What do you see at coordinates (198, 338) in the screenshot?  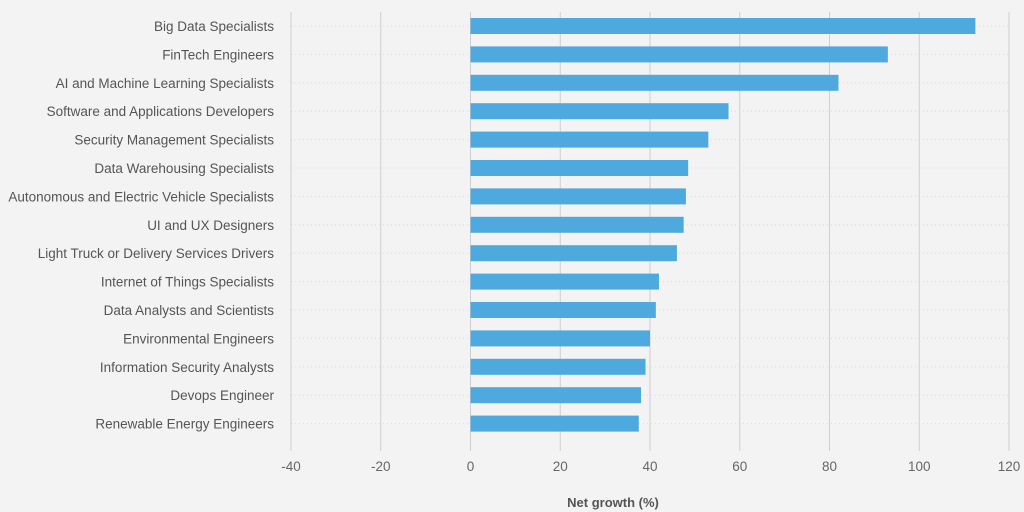 I see `category-label: Environmental Engineers` at bounding box center [198, 338].